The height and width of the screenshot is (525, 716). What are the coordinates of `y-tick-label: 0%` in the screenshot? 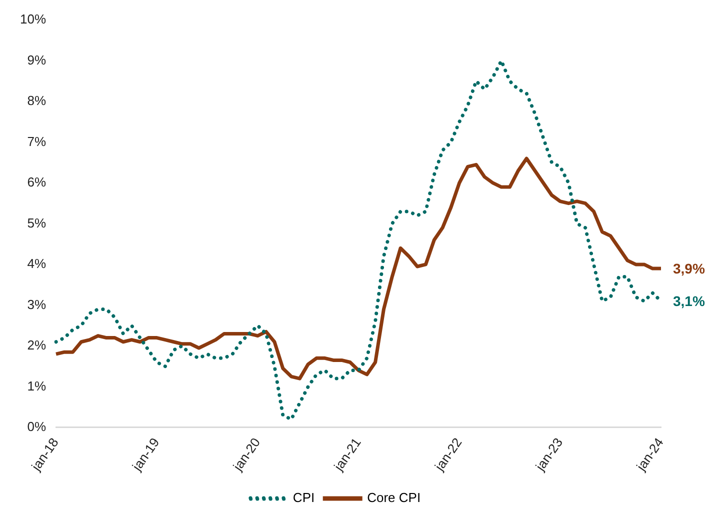 It's located at (36, 426).